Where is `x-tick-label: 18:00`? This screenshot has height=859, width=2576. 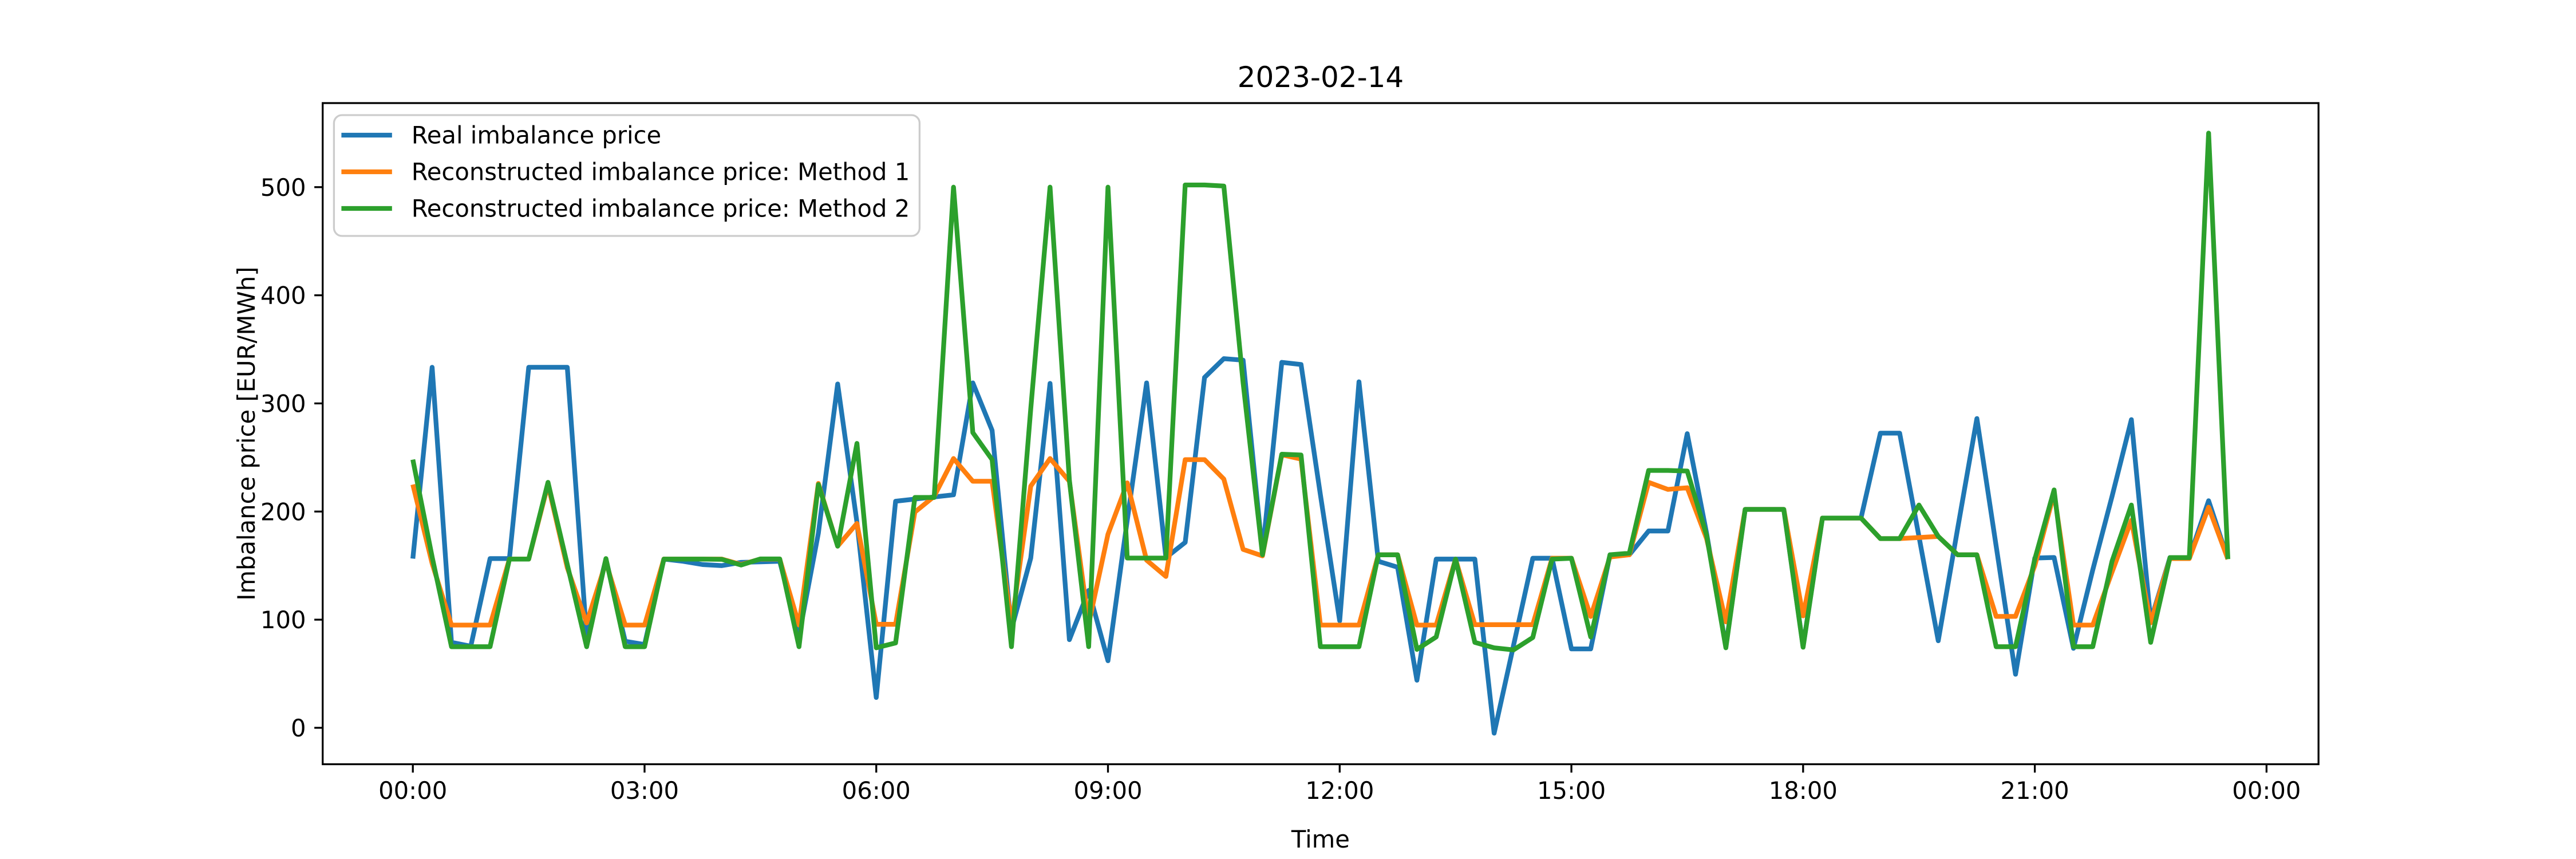 x-tick-label: 18:00 is located at coordinates (1803, 791).